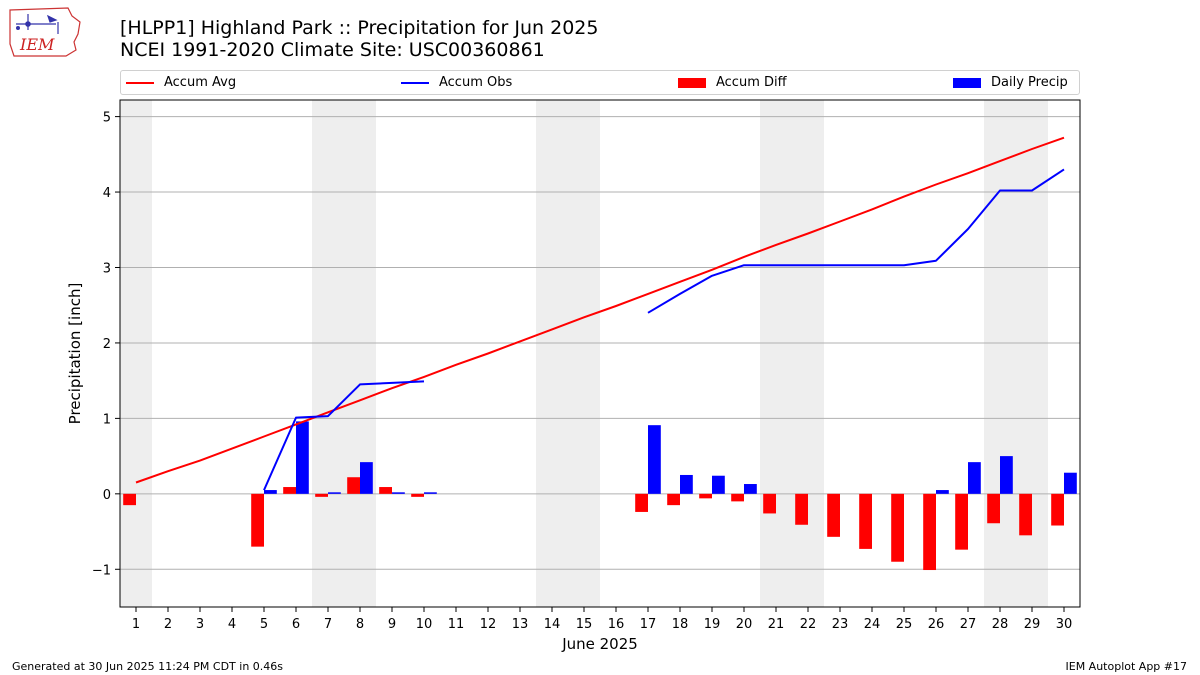 Image resolution: width=1200 pixels, height=675 pixels. What do you see at coordinates (200, 82) in the screenshot?
I see `legend-label-accum-avg: Accum Avg` at bounding box center [200, 82].